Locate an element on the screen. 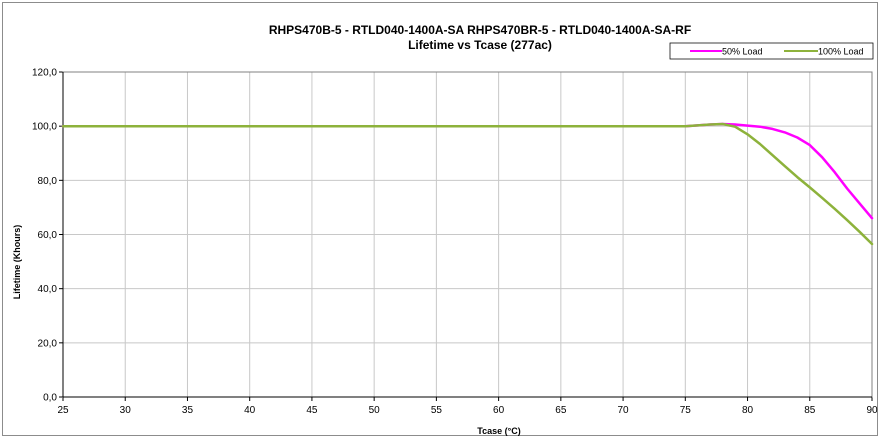 This screenshot has width=882, height=440. x-tick-label: 55 is located at coordinates (437, 410).